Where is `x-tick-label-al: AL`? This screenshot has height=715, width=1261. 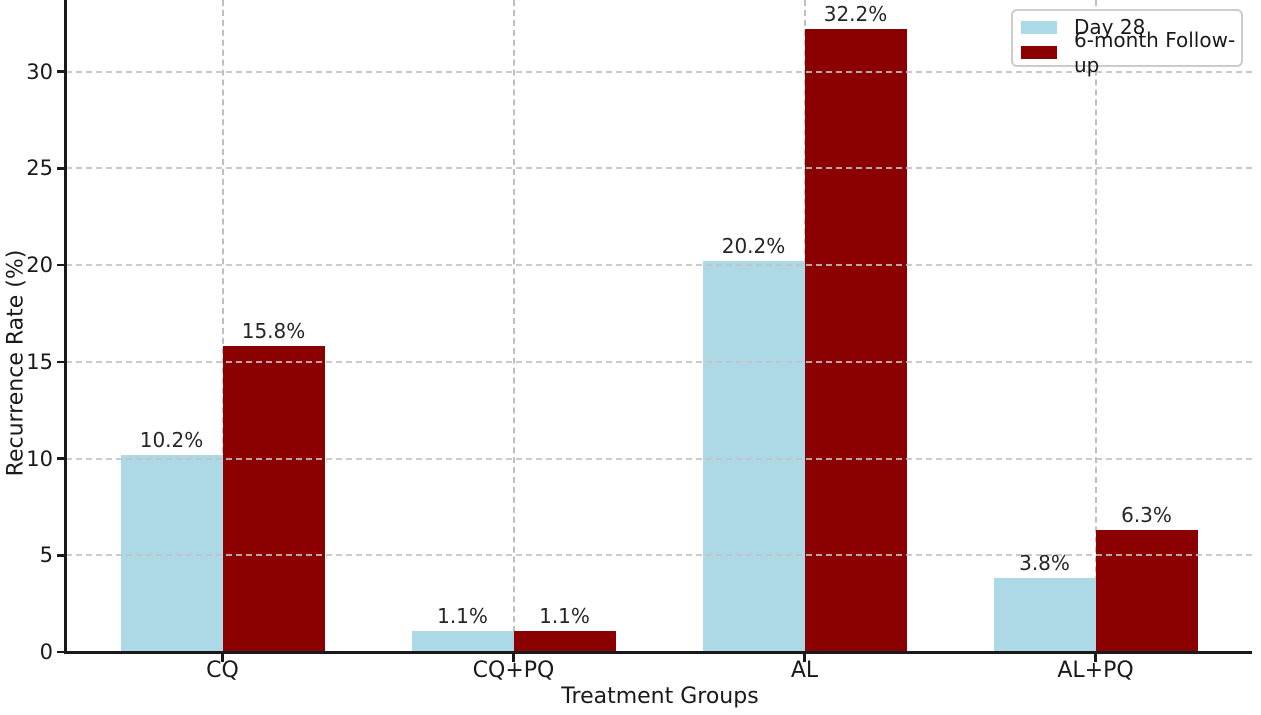
x-tick-label-al: AL is located at coordinates (804, 670).